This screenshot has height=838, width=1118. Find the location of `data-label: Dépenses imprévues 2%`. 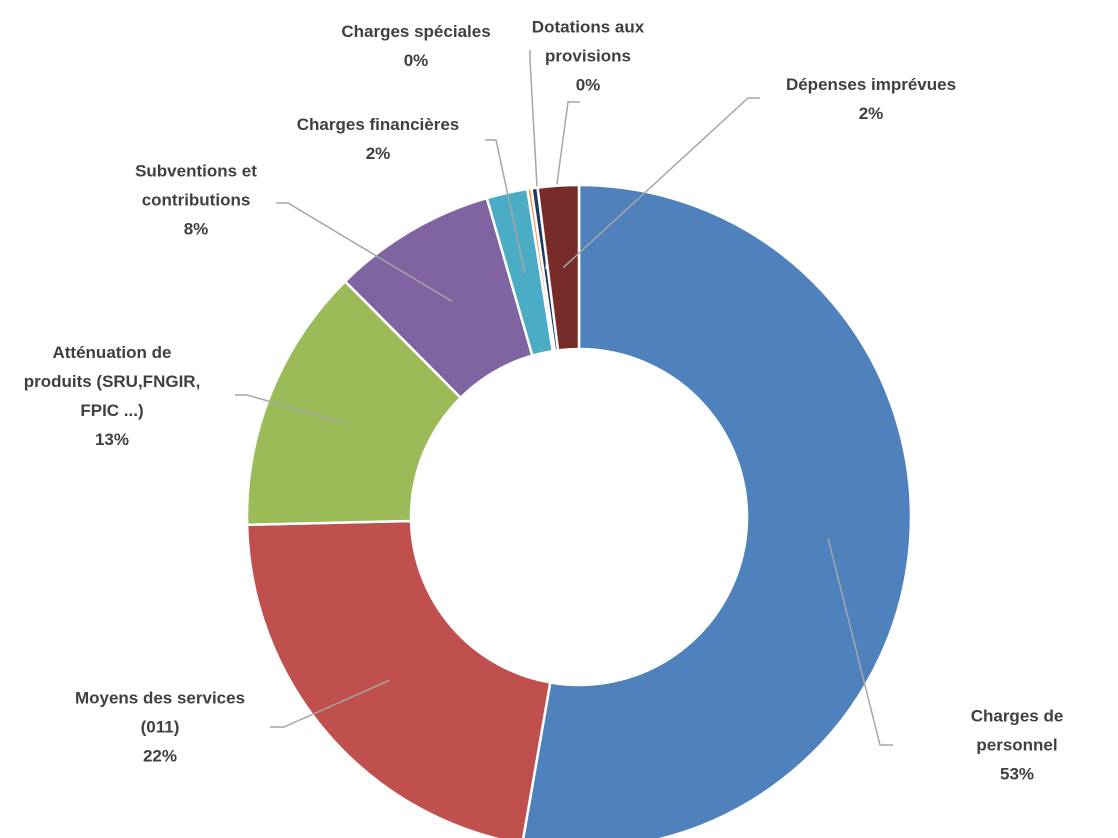

data-label: Dépenses imprévues 2% is located at coordinates (871, 99).